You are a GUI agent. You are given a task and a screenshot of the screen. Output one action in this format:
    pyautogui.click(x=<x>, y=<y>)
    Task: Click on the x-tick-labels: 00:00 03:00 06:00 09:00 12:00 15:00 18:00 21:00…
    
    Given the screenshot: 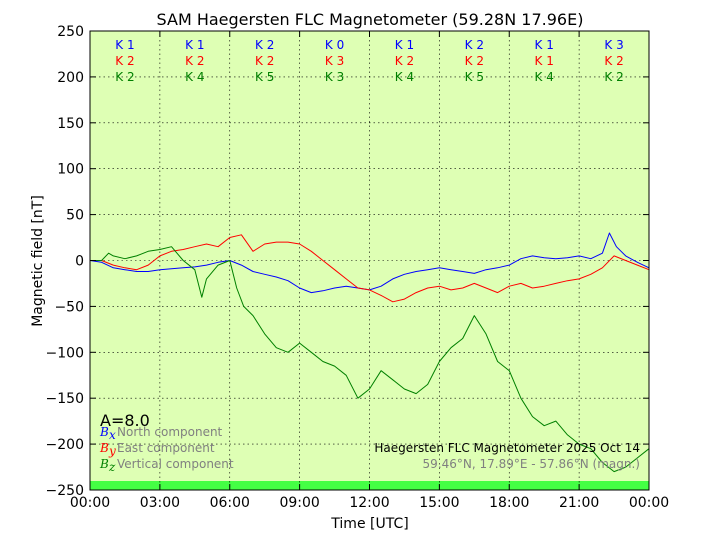 What is the action you would take?
    pyautogui.click(x=369, y=503)
    